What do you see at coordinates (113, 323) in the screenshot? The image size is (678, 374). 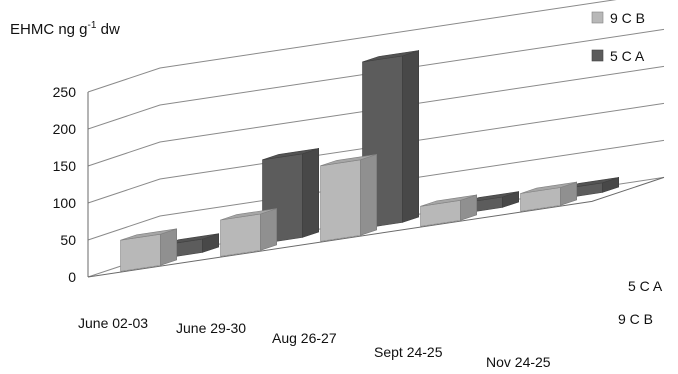 I see `x-tick-label: June 02-03` at bounding box center [113, 323].